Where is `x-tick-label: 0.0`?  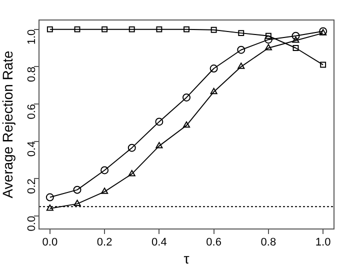
x-tick-label: 0.0 is located at coordinates (50, 242).